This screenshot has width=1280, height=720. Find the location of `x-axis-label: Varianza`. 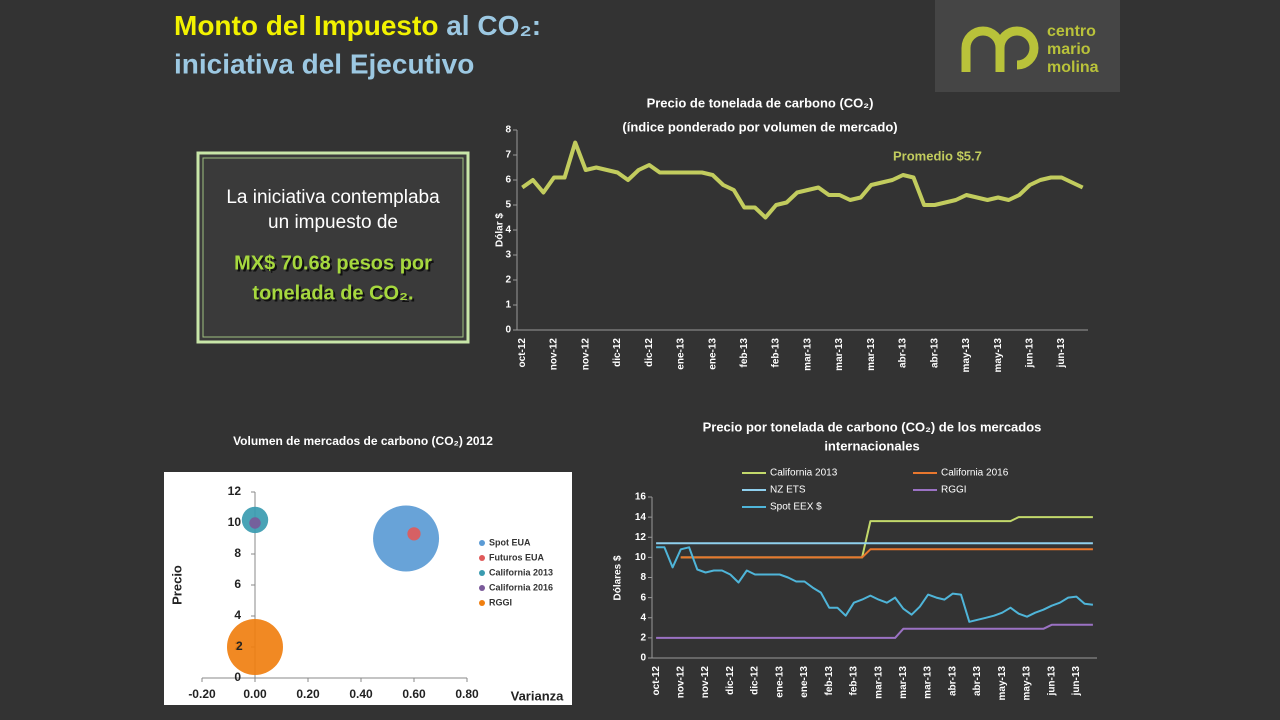

x-axis-label: Varianza is located at coordinates (538, 695).